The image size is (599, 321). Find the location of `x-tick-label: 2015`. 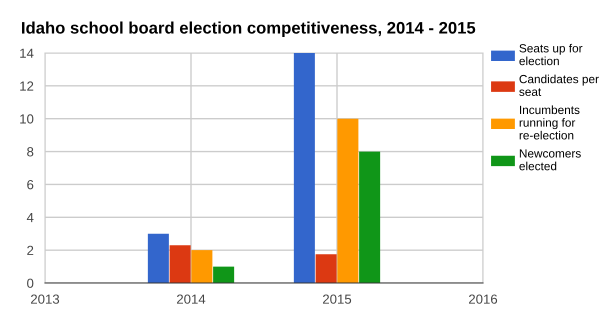

x-tick-label: 2015 is located at coordinates (337, 299).